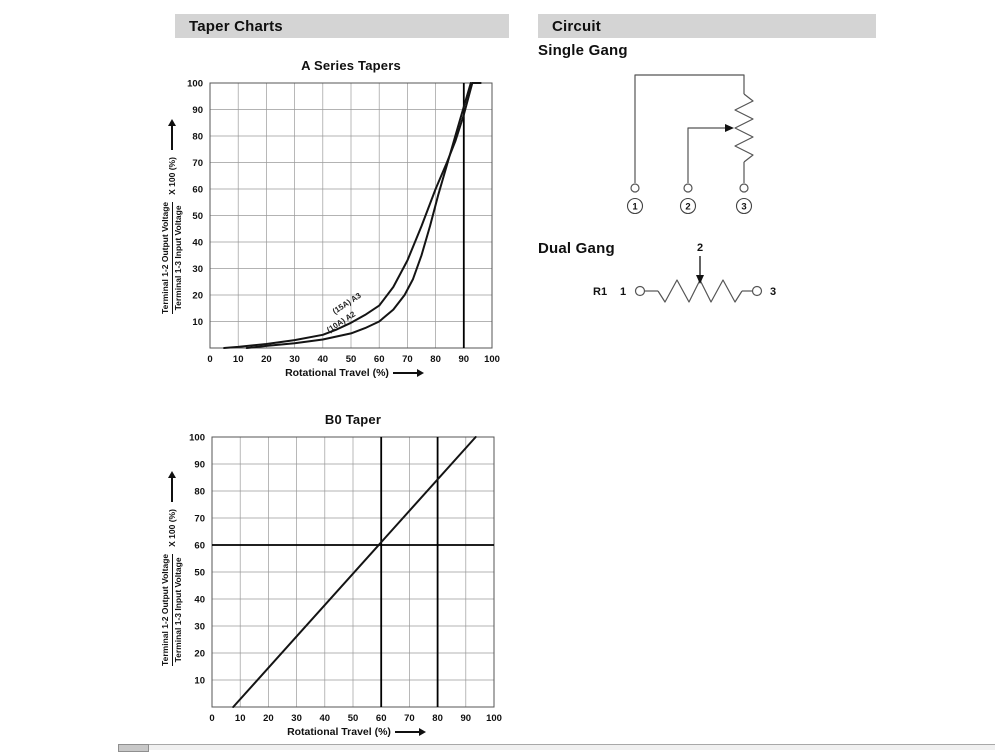 The image size is (1000, 752). What do you see at coordinates (353, 419) in the screenshot?
I see `chart-b-title: B0 Taper` at bounding box center [353, 419].